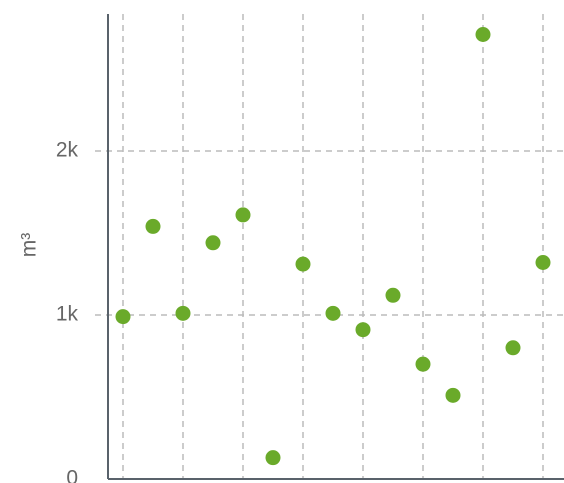 This screenshot has width=564, height=483. Describe the element at coordinates (67, 150) in the screenshot. I see `y-tick-label: 2k` at that location.